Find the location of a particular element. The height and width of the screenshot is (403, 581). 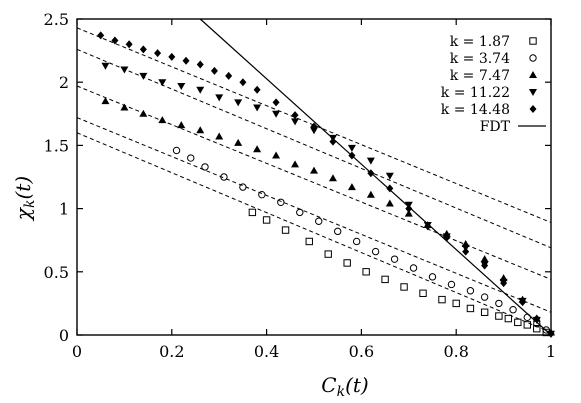

y-tick-label: 2.5 is located at coordinates (56, 19).